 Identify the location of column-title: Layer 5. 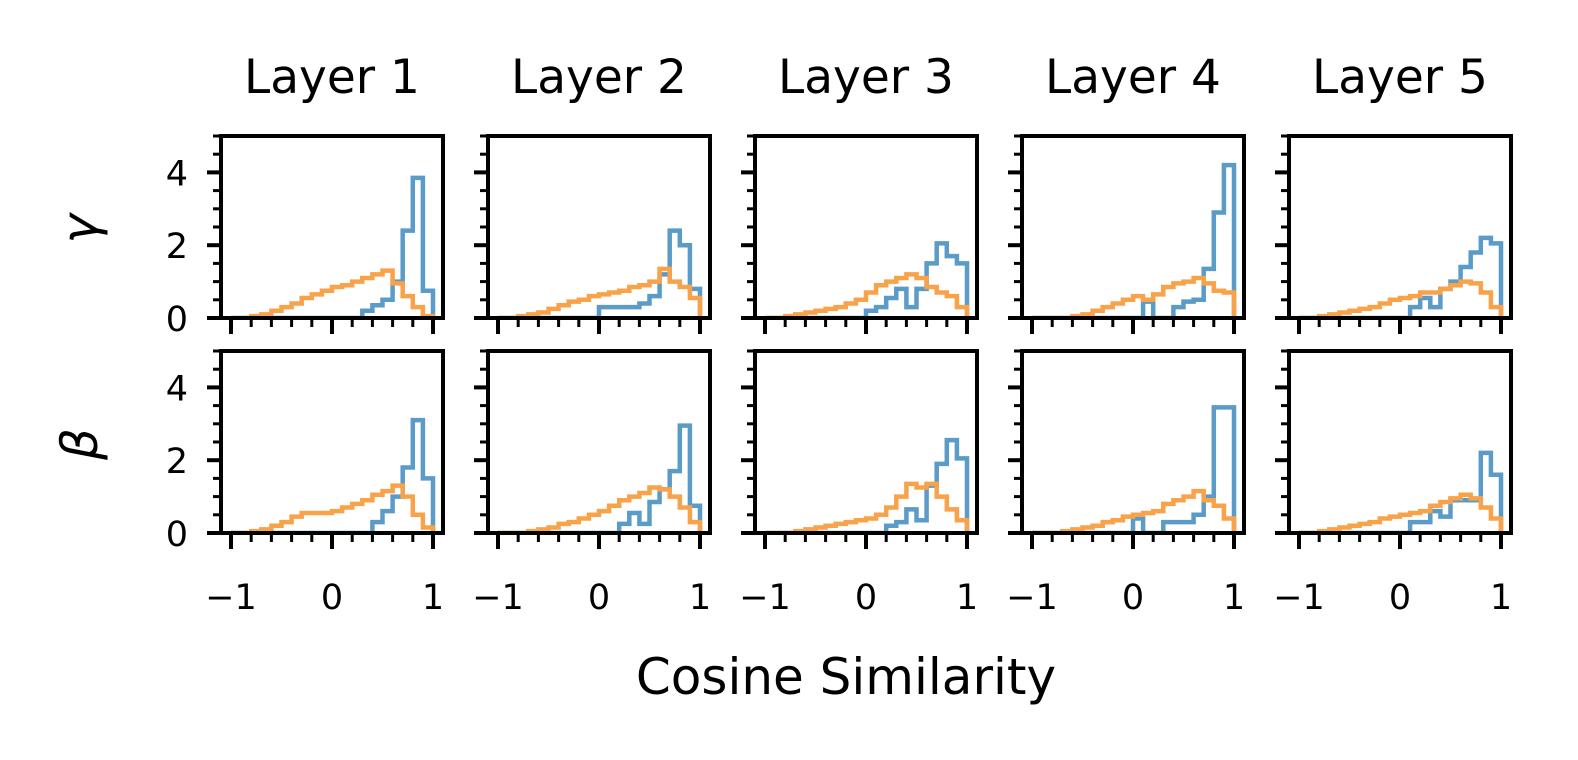
(1400, 77).